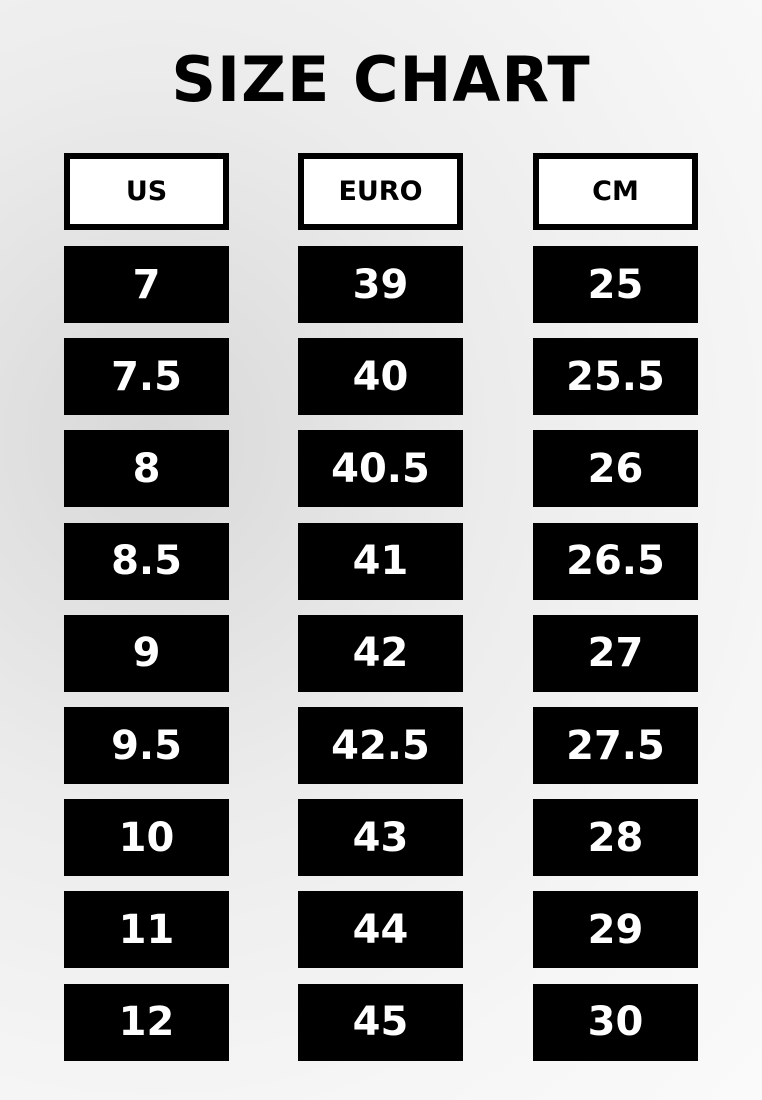  What do you see at coordinates (146, 561) in the screenshot?
I see `size-cell: 8.5` at bounding box center [146, 561].